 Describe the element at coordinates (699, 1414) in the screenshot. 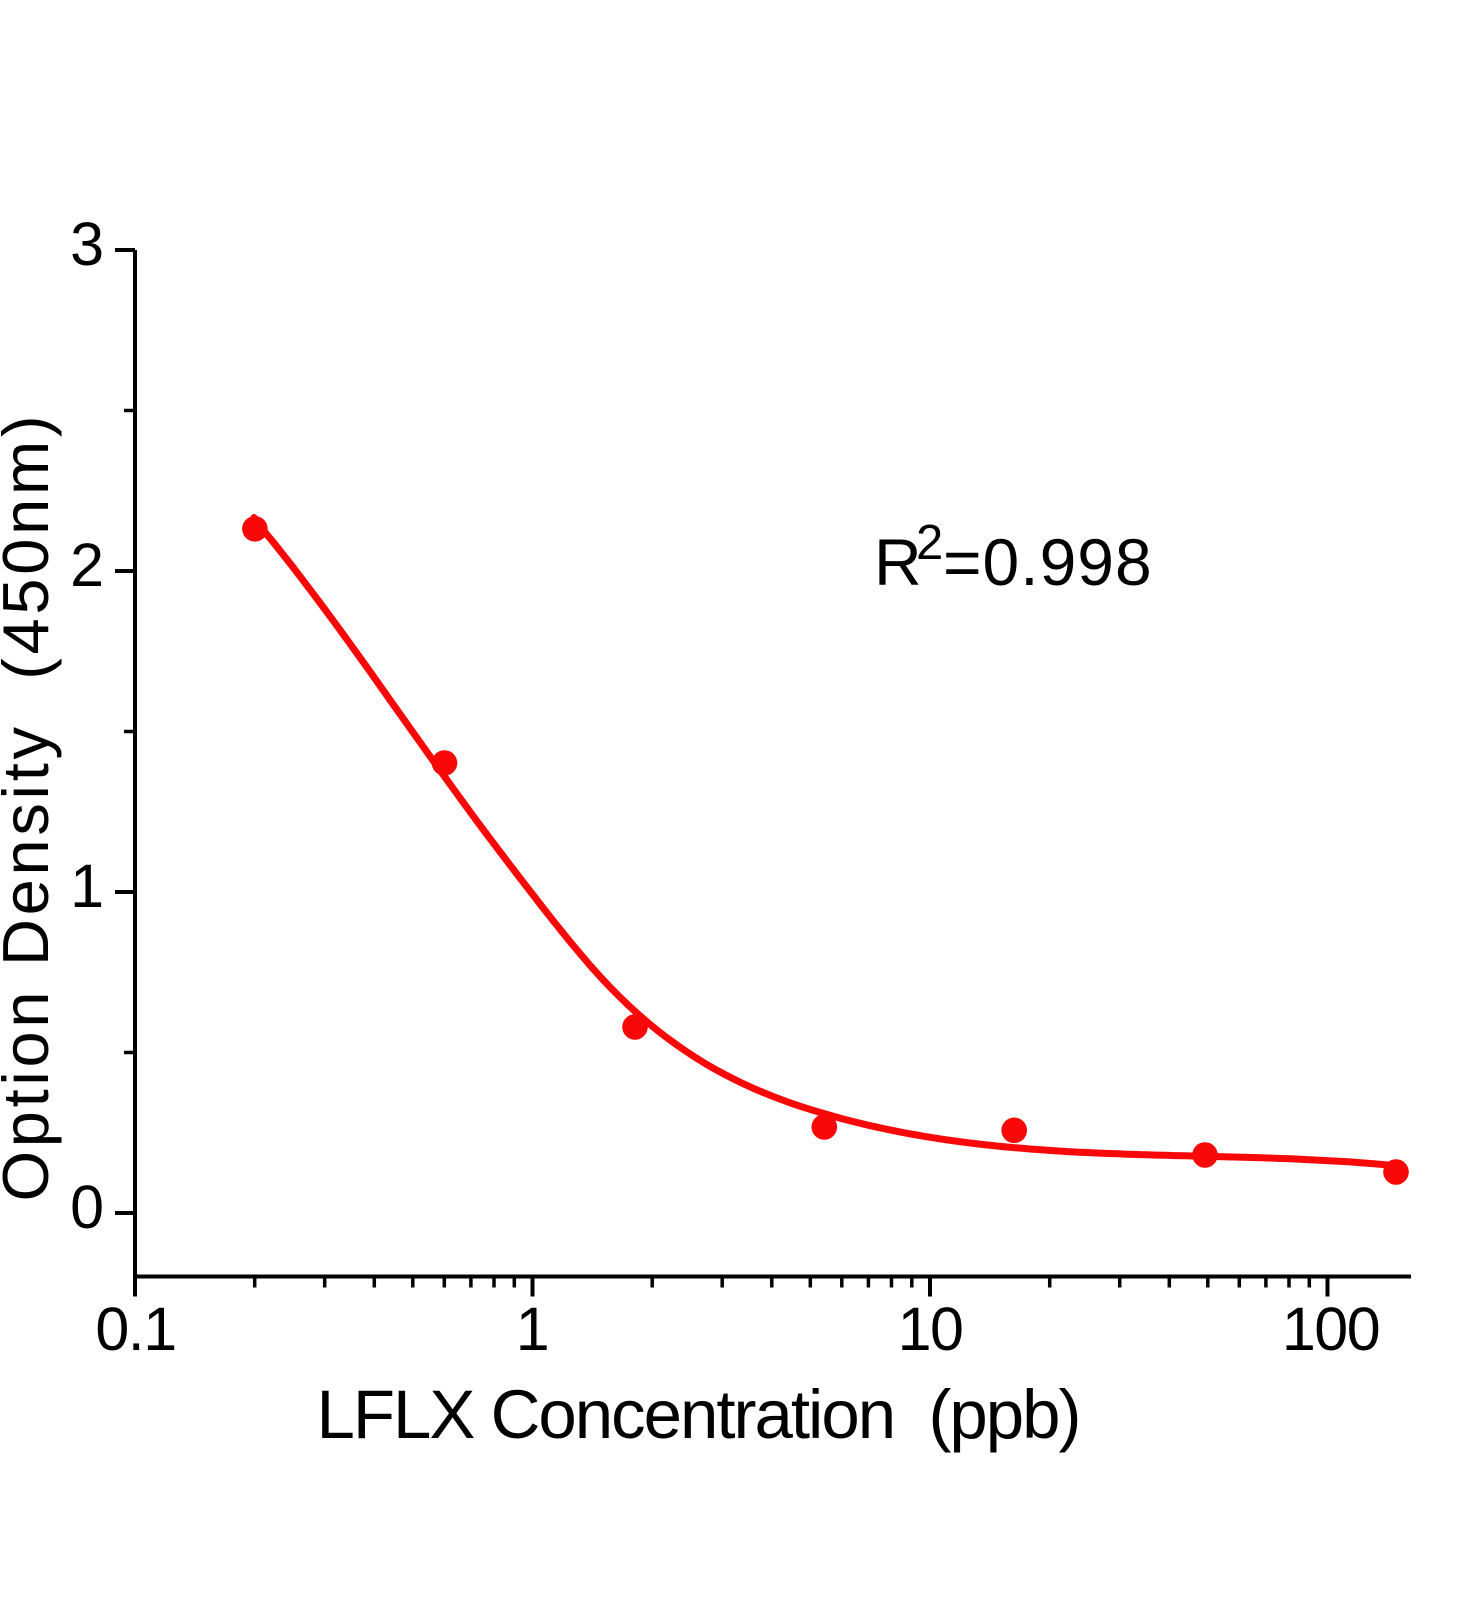

I see `svg-text: LFLX Concentration (ppb)` at that location.